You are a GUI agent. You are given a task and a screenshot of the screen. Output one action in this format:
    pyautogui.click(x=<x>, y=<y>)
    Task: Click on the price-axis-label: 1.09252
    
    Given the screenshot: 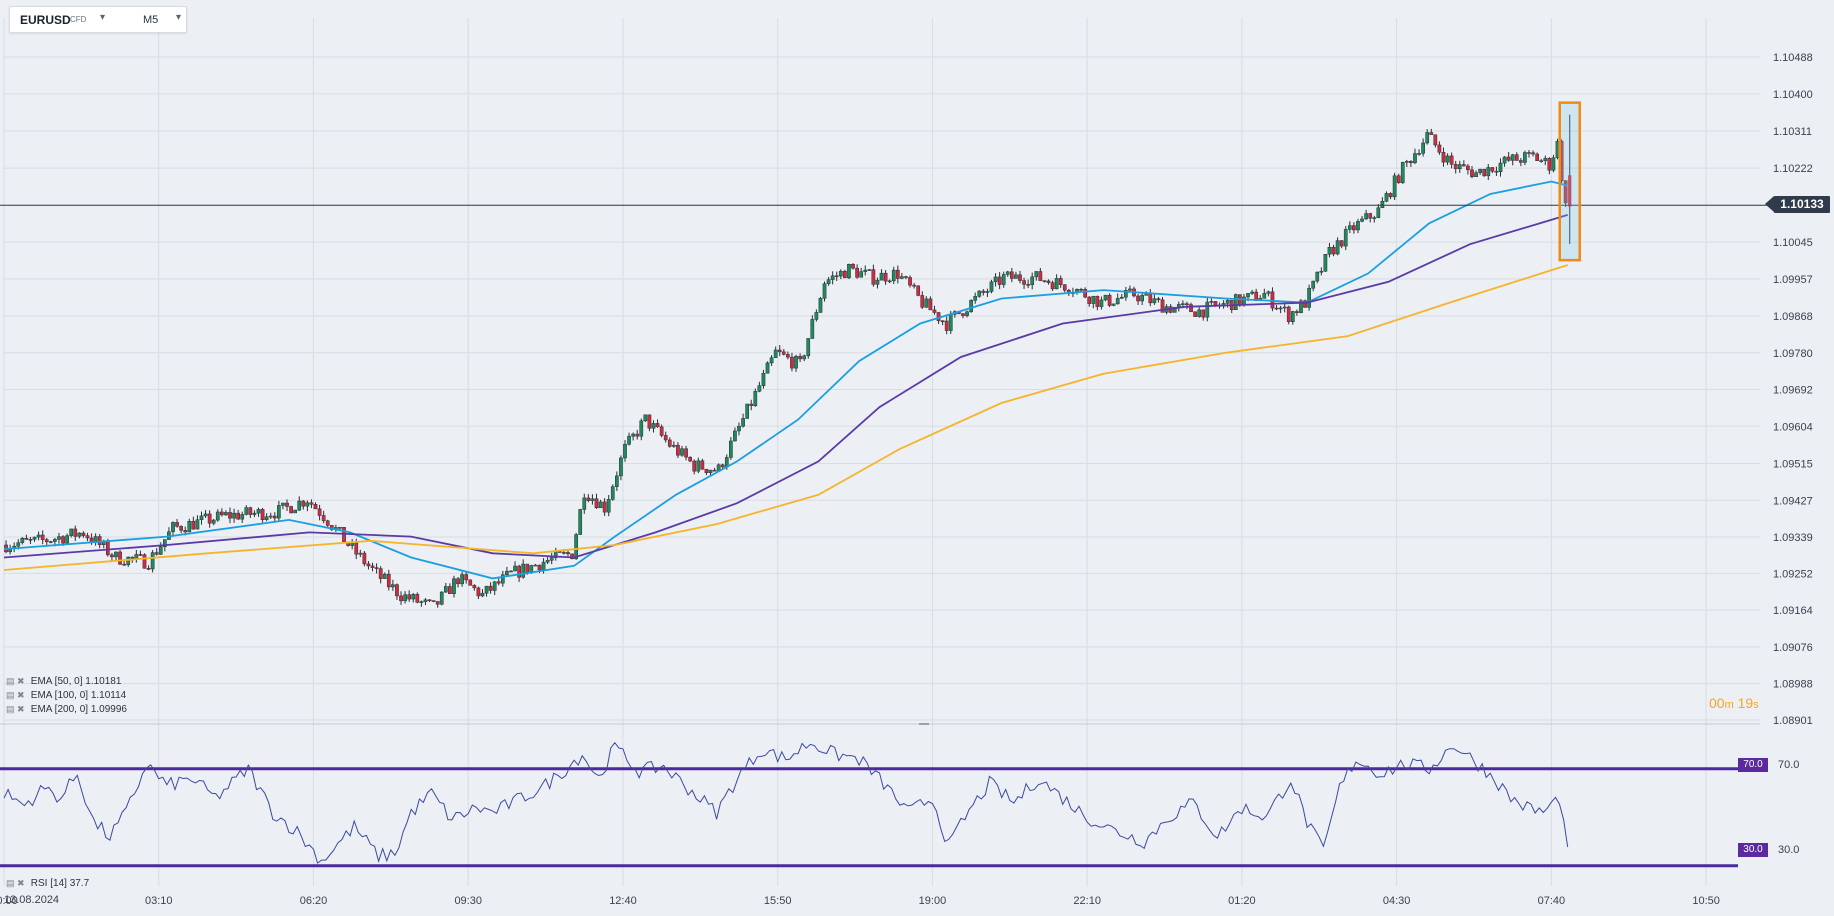 What is the action you would take?
    pyautogui.click(x=1793, y=574)
    